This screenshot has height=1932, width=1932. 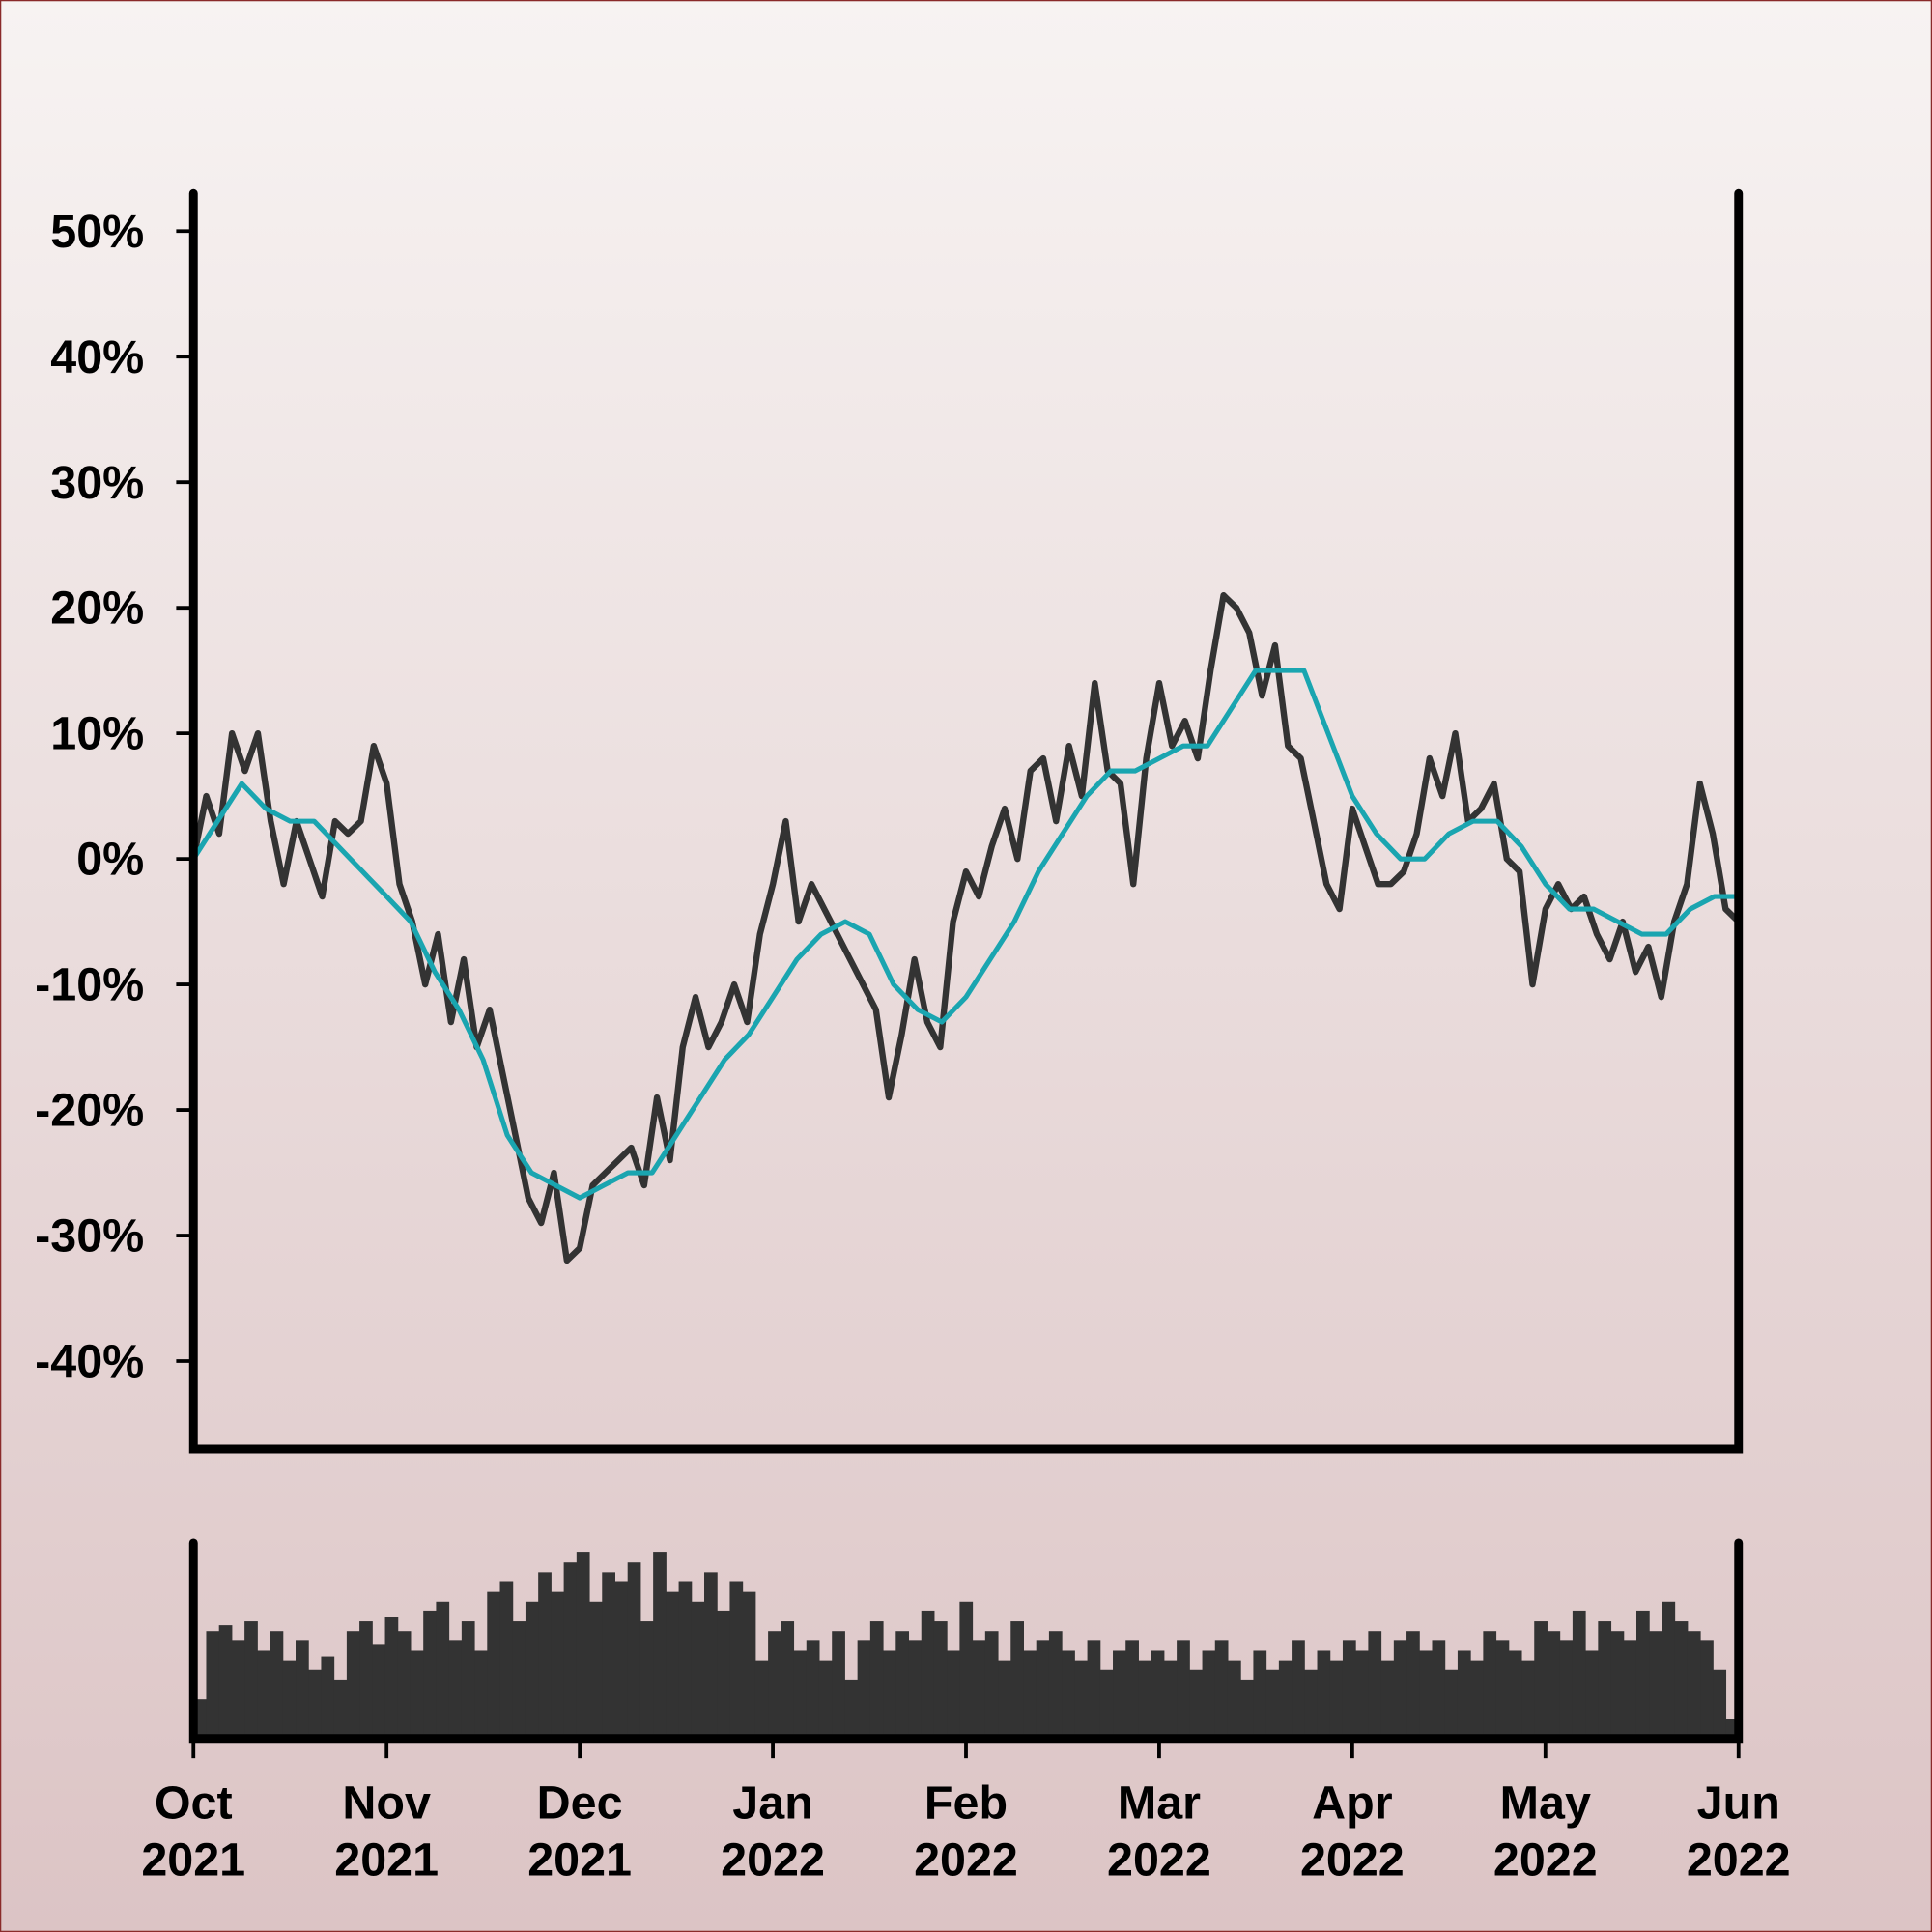 What do you see at coordinates (1545, 1803) in the screenshot?
I see `label-line: May` at bounding box center [1545, 1803].